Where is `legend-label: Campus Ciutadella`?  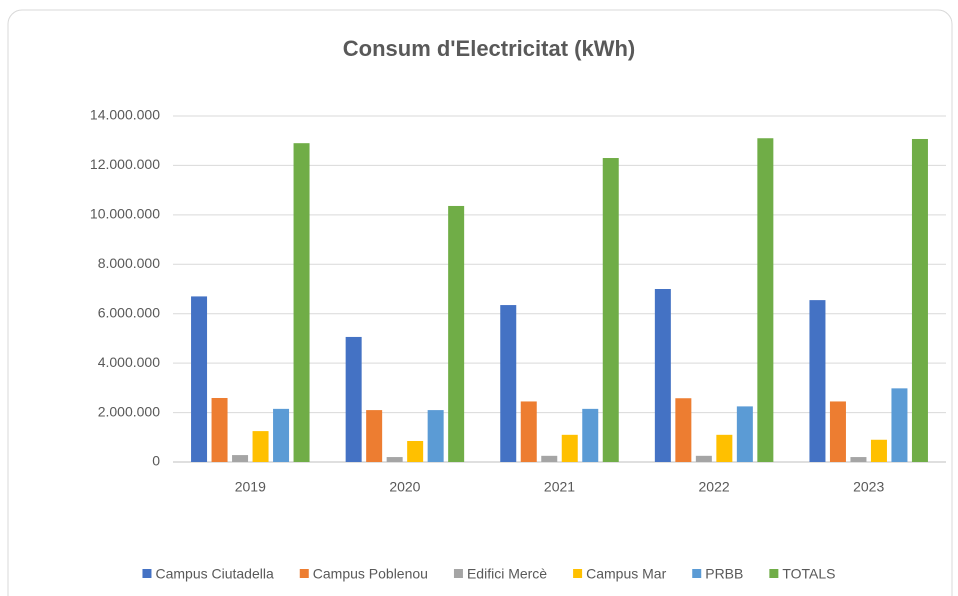
legend-label: Campus Ciutadella is located at coordinates (214, 574).